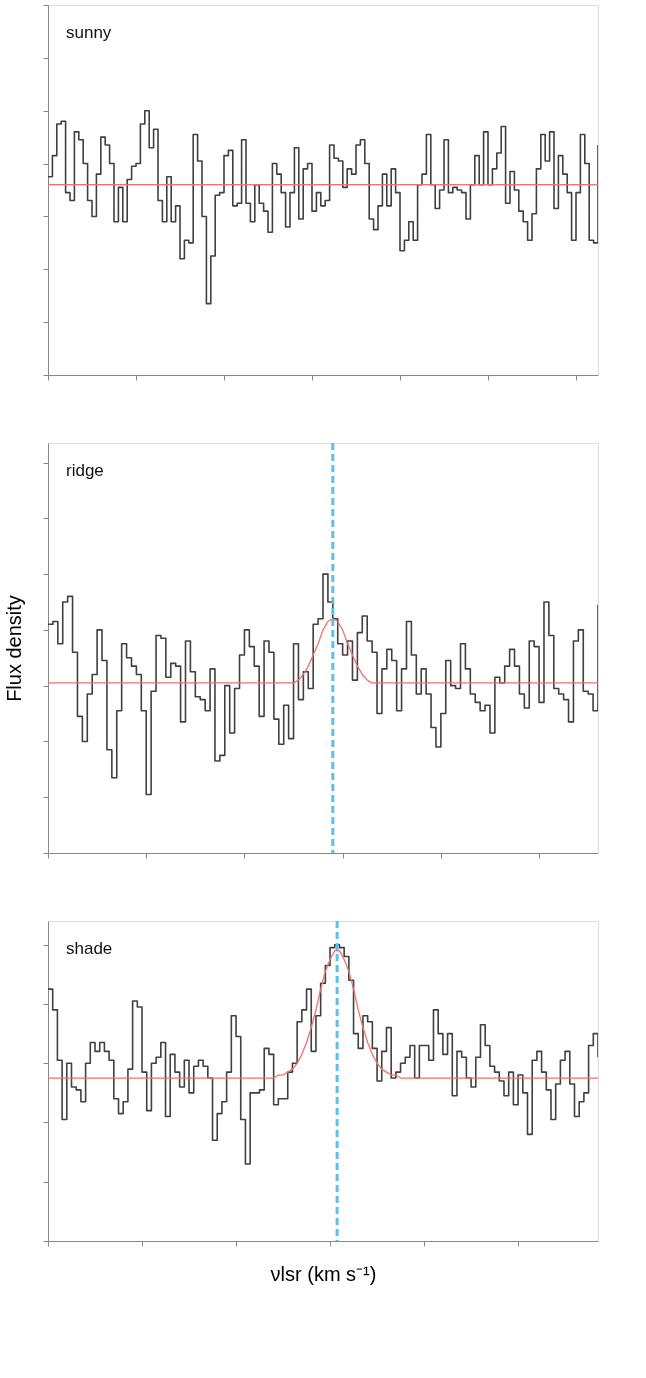 Image resolution: width=646 pixels, height=1378 pixels. I want to click on text: sunny, so click(89, 32).